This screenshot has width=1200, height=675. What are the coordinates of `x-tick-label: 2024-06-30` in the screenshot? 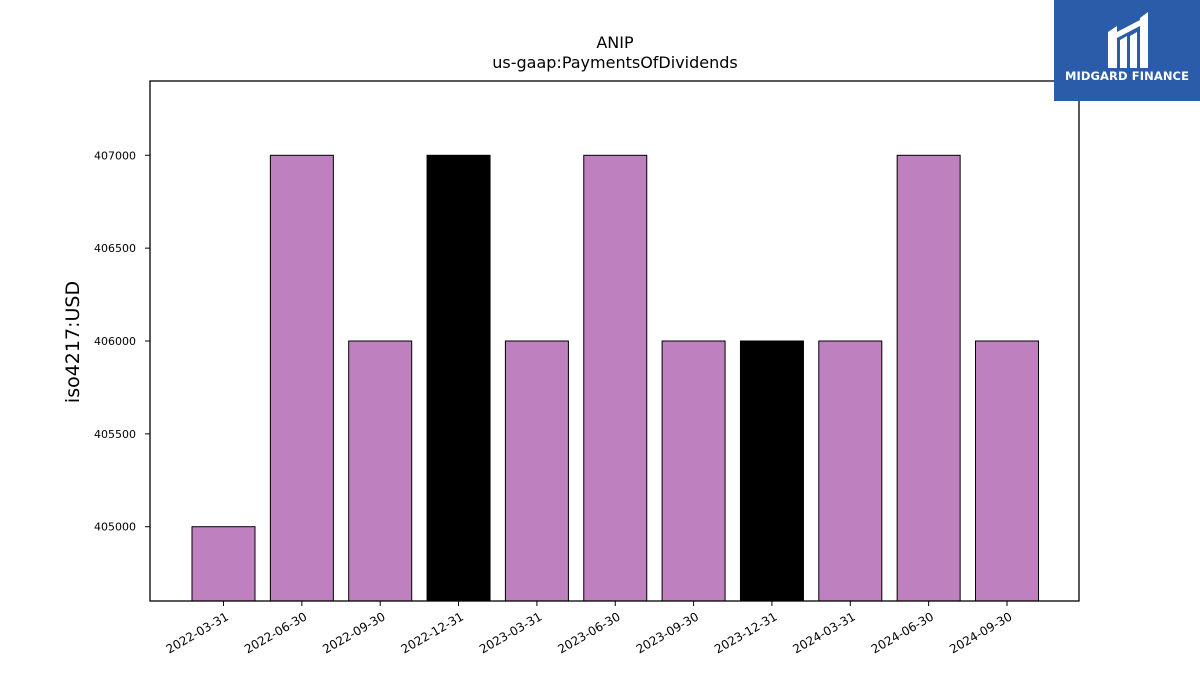 It's located at (902, 632).